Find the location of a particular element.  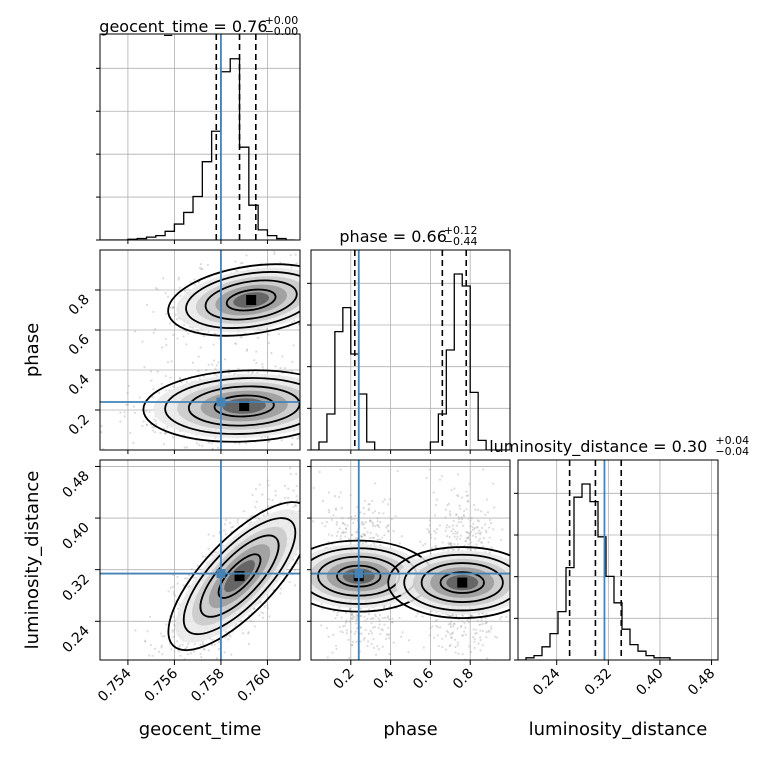

xtick-label-phase-2: 0.6 is located at coordinates (423, 678).